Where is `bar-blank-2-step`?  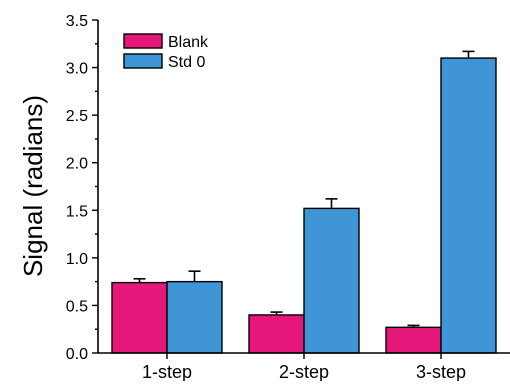
bar-blank-2-step is located at coordinates (276, 334).